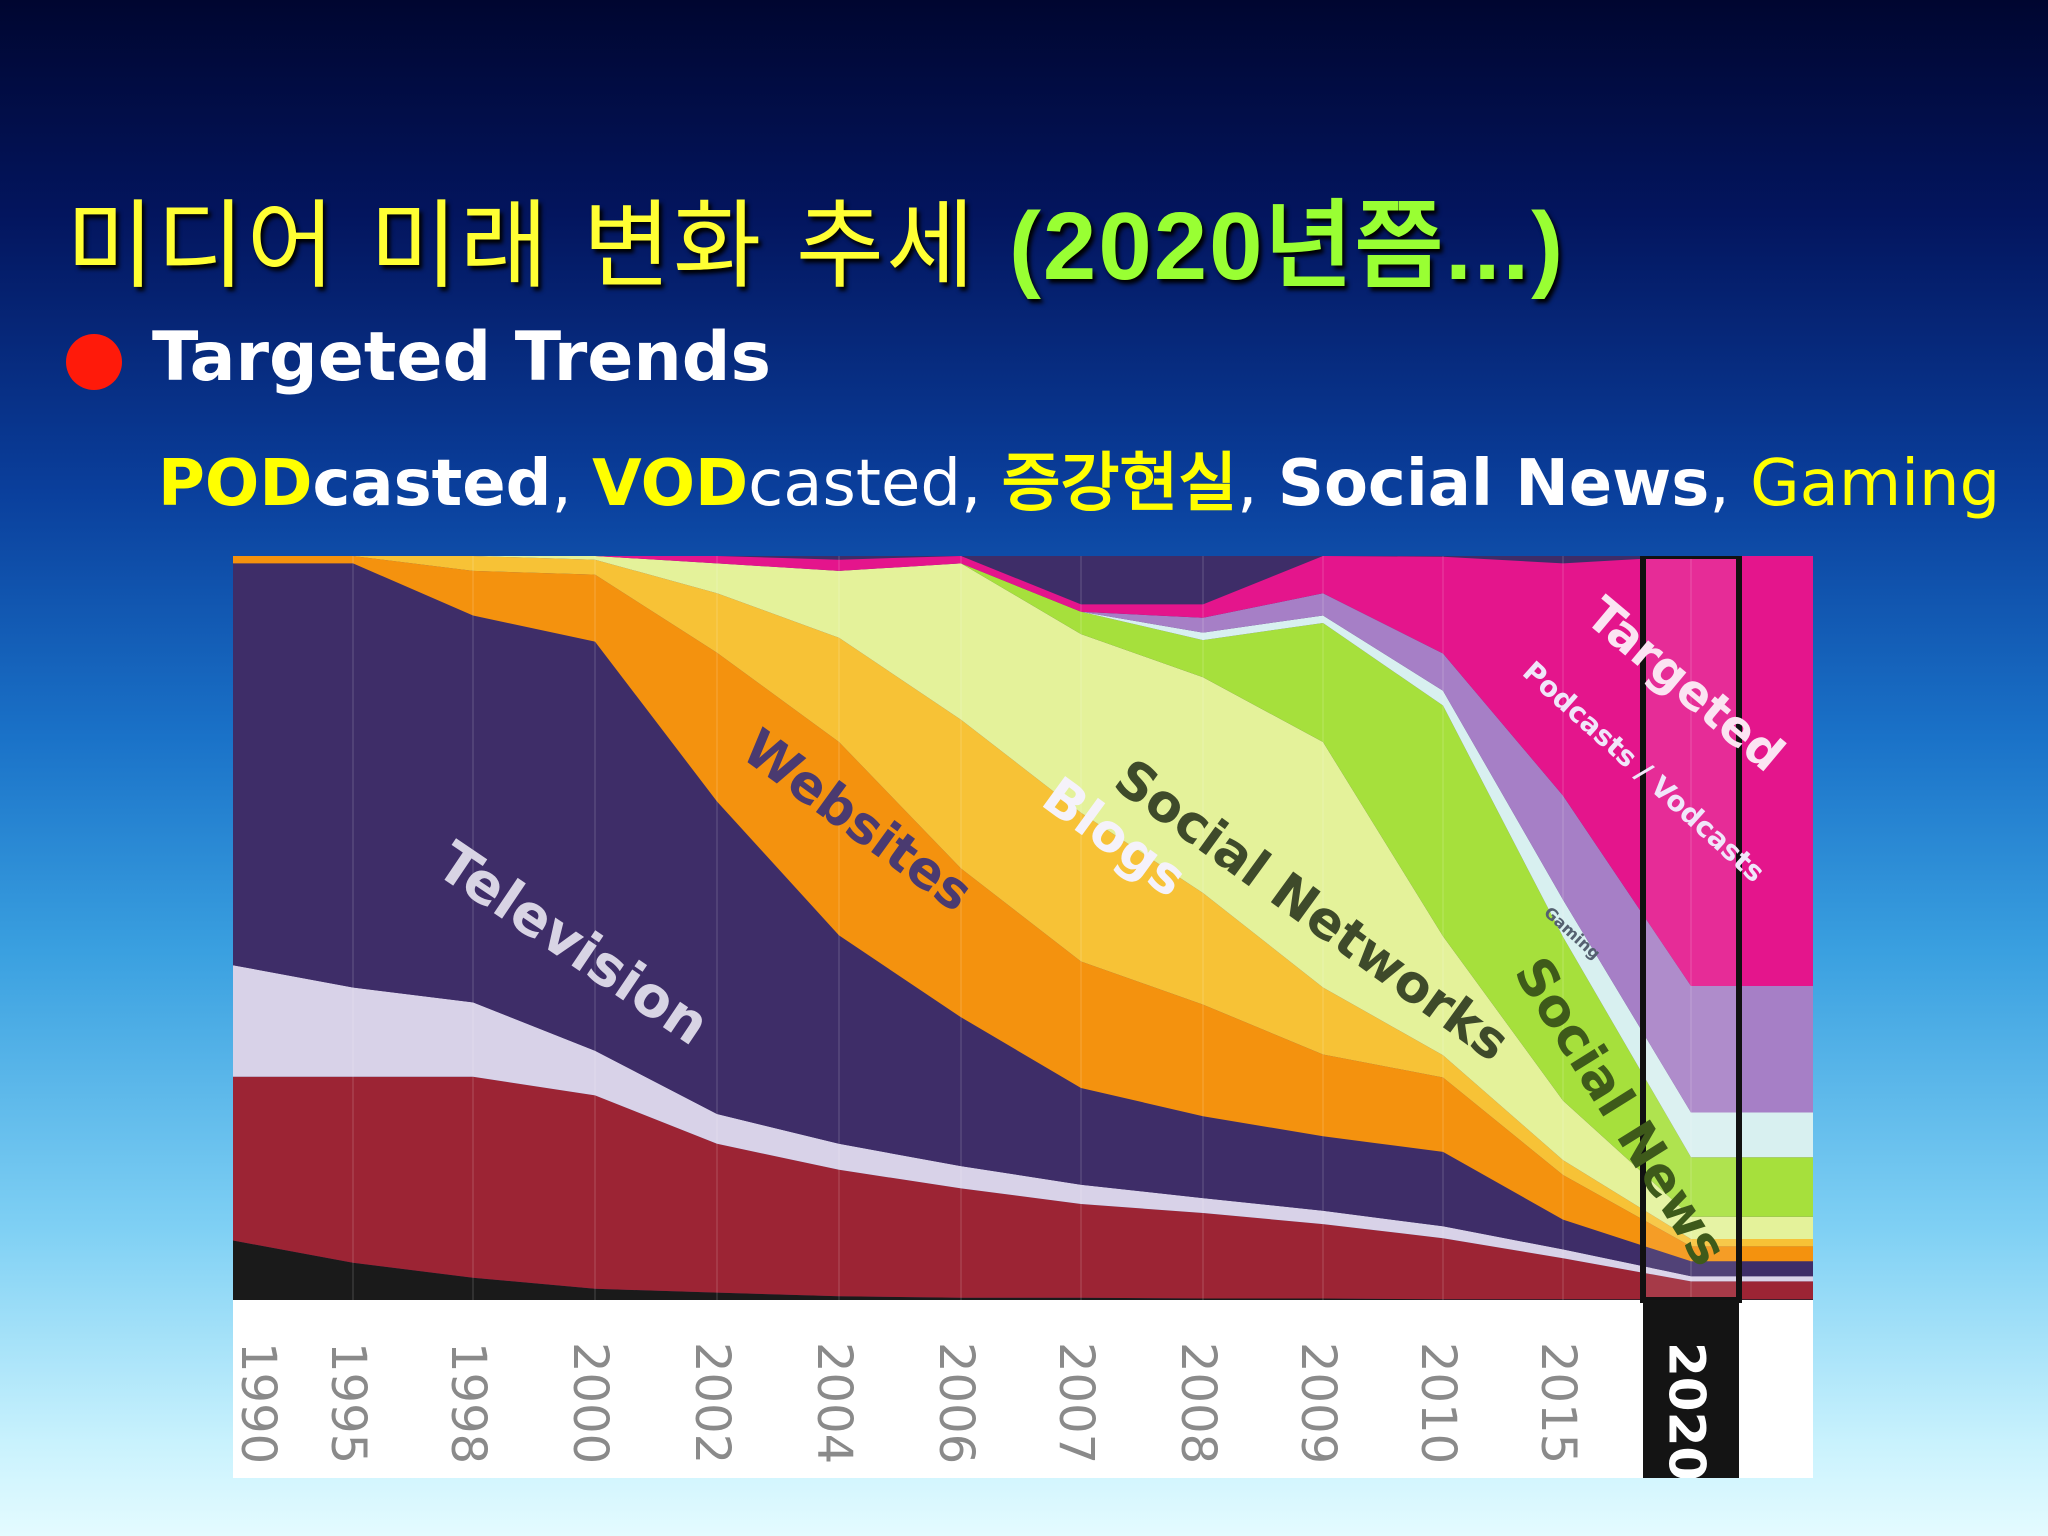 This screenshot has width=2048, height=1536. What do you see at coordinates (259, 1403) in the screenshot?
I see `x-tick-label: 1990` at bounding box center [259, 1403].